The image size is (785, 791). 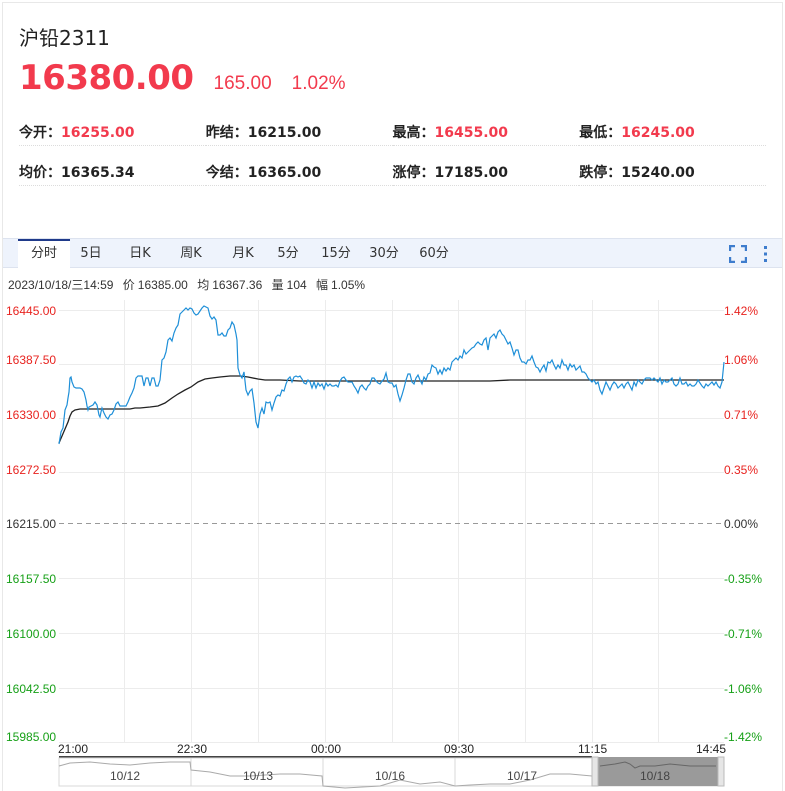 I want to click on contract-title: 沪铅2311, so click(x=64, y=38).